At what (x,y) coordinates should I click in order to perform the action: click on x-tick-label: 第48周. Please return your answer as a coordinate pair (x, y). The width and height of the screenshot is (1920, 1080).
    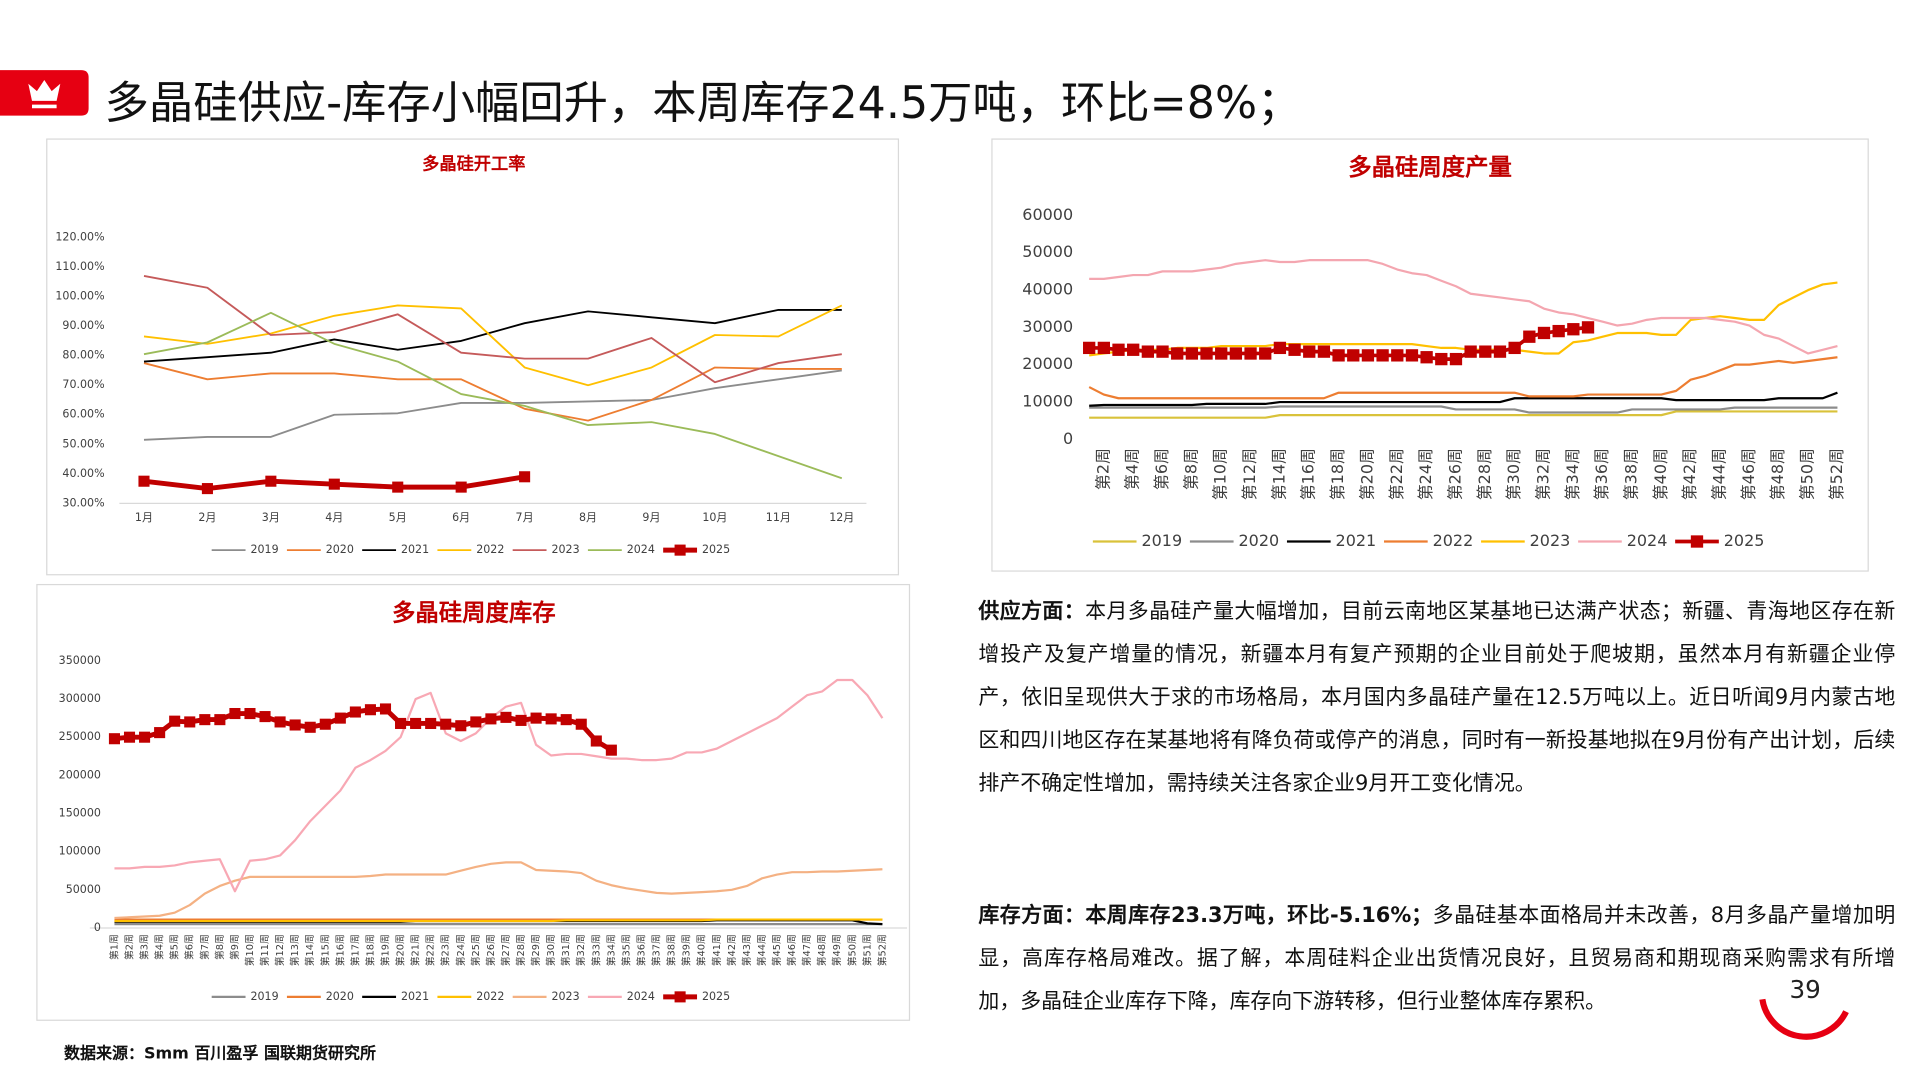
    Looking at the image, I should click on (821, 950).